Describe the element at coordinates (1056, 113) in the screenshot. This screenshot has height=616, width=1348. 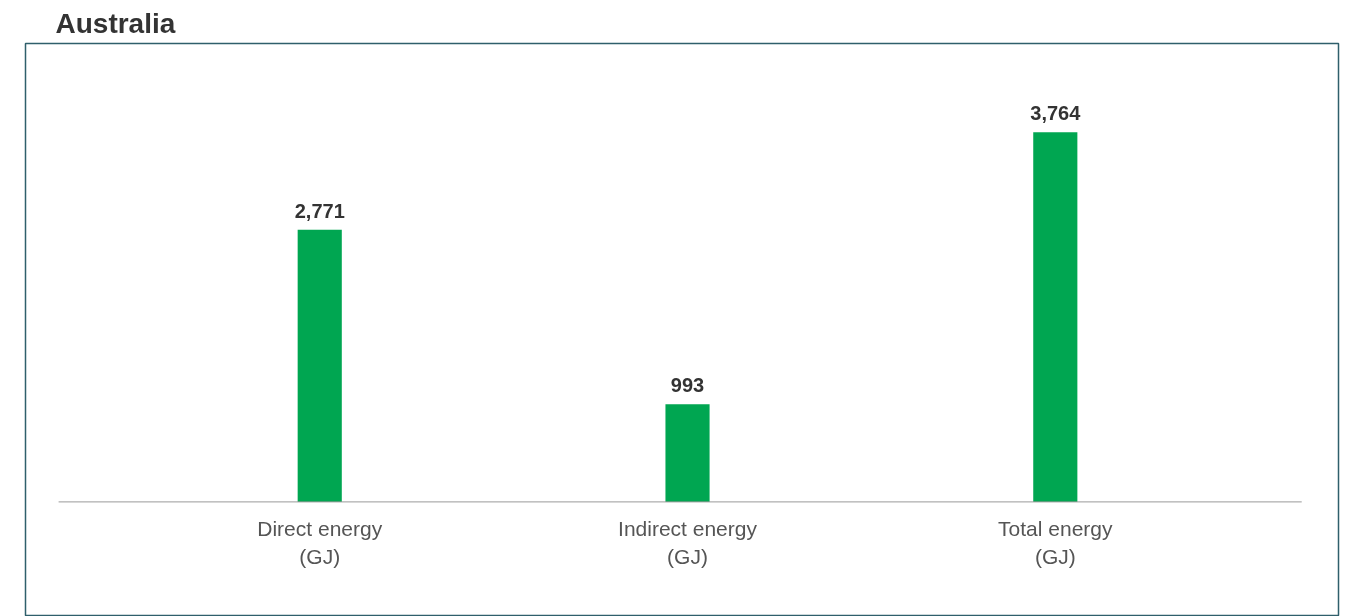
I see `data-label: 3,764` at that location.